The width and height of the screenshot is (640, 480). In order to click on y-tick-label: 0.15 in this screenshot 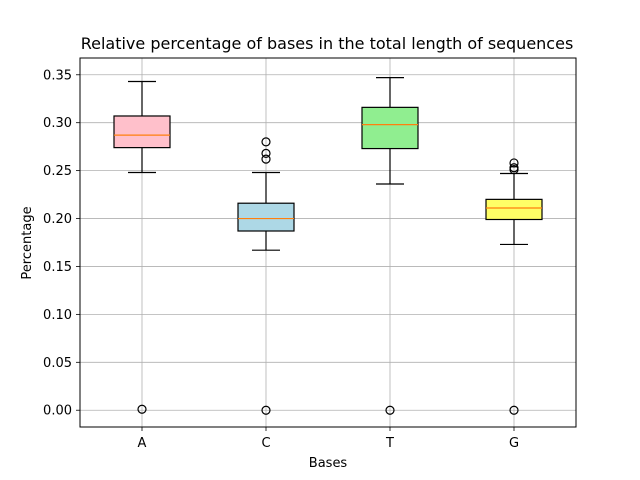, I will do `click(57, 267)`.